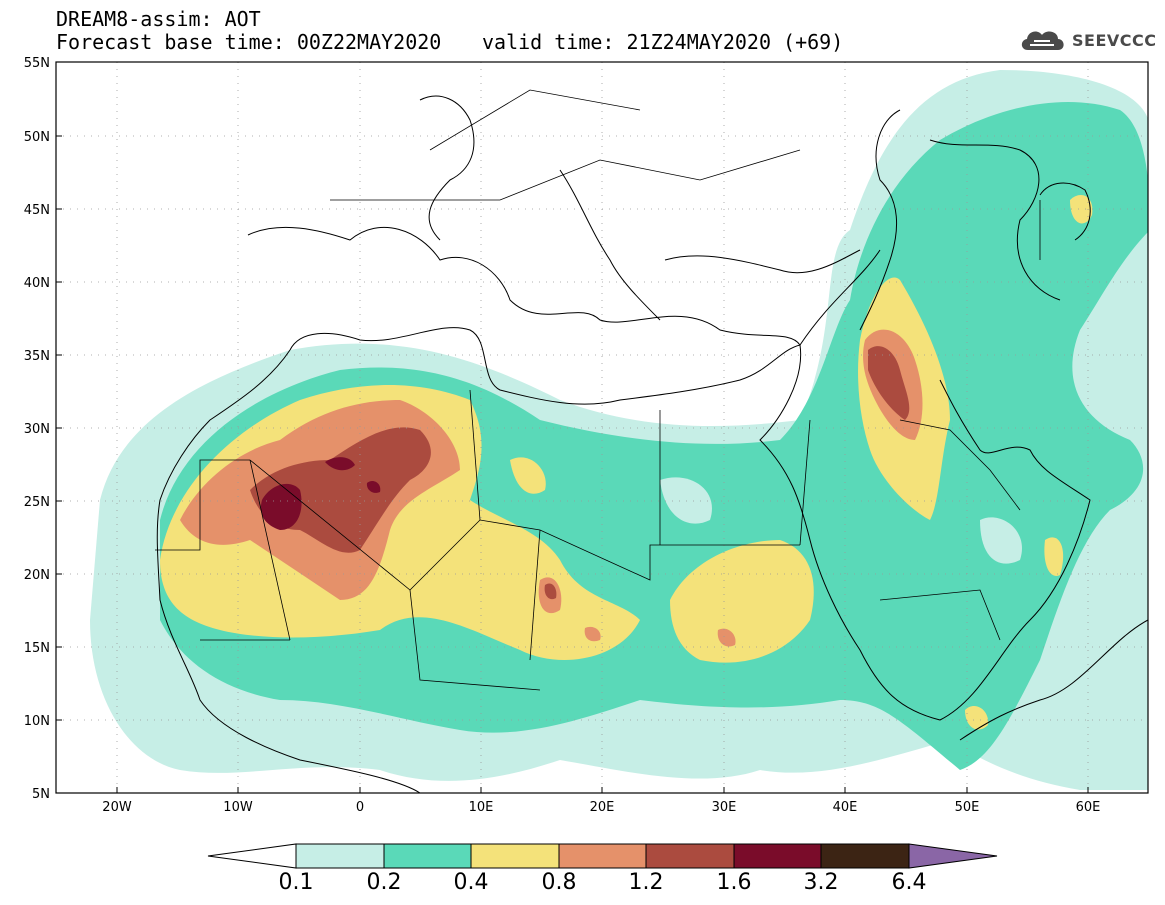  Describe the element at coordinates (734, 882) in the screenshot. I see `colorbar-label: 1.6` at that location.